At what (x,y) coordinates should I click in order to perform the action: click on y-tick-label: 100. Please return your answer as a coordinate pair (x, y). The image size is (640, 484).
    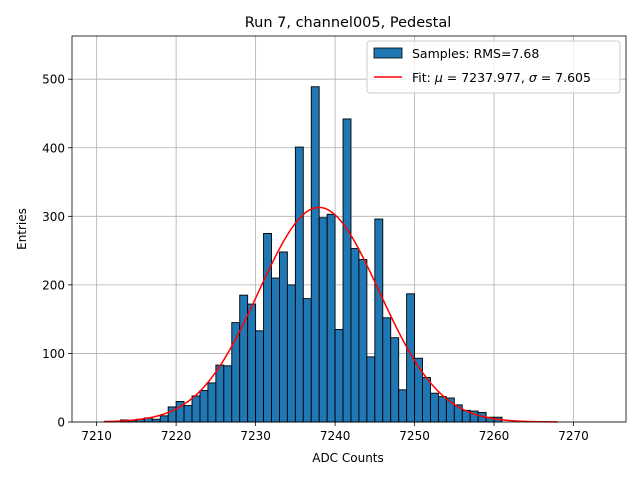
    Looking at the image, I should click on (53, 354).